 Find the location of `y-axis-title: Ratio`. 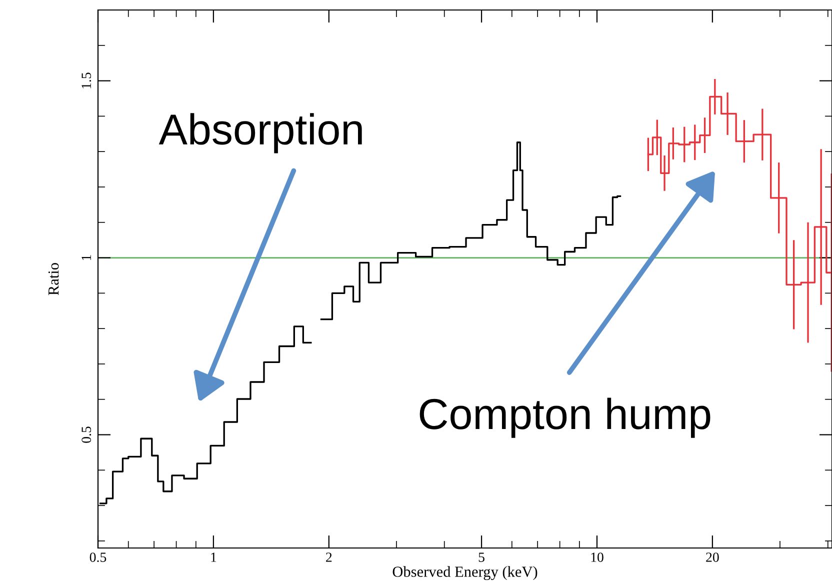

y-axis-title: Ratio is located at coordinates (53, 279).